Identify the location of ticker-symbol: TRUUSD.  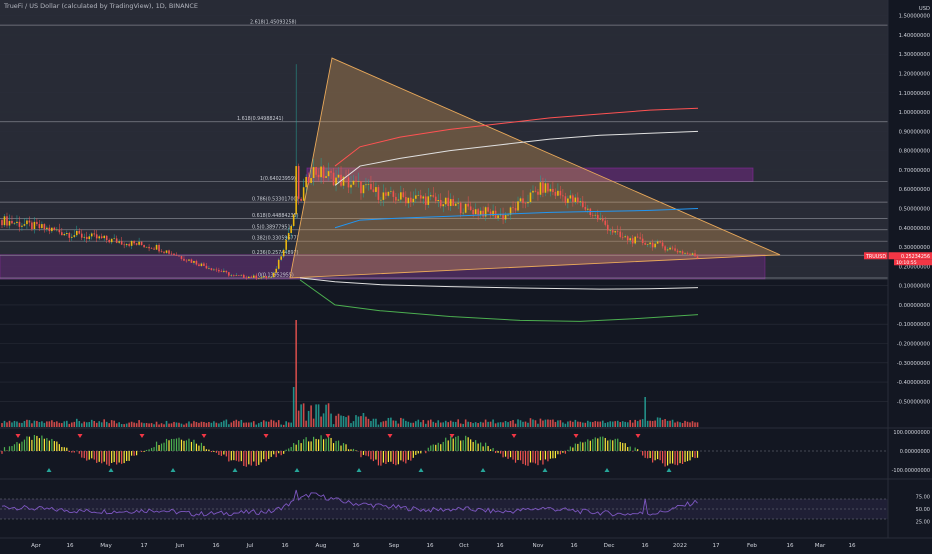
(875, 257).